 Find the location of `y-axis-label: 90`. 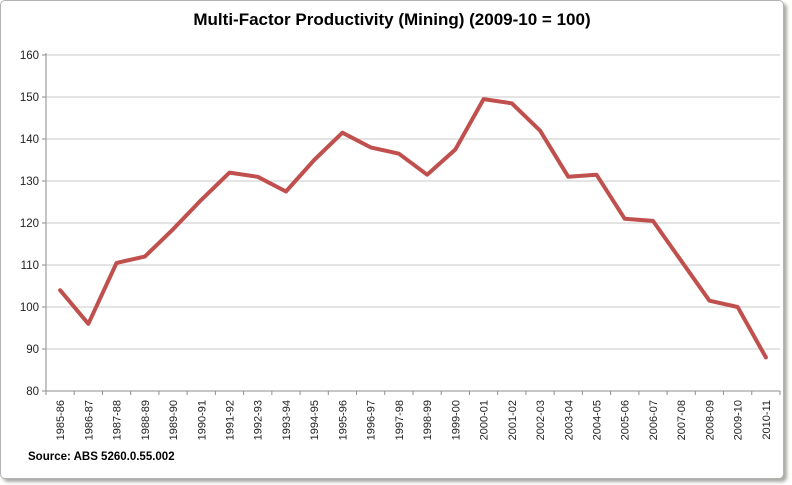

y-axis-label: 90 is located at coordinates (32, 350).